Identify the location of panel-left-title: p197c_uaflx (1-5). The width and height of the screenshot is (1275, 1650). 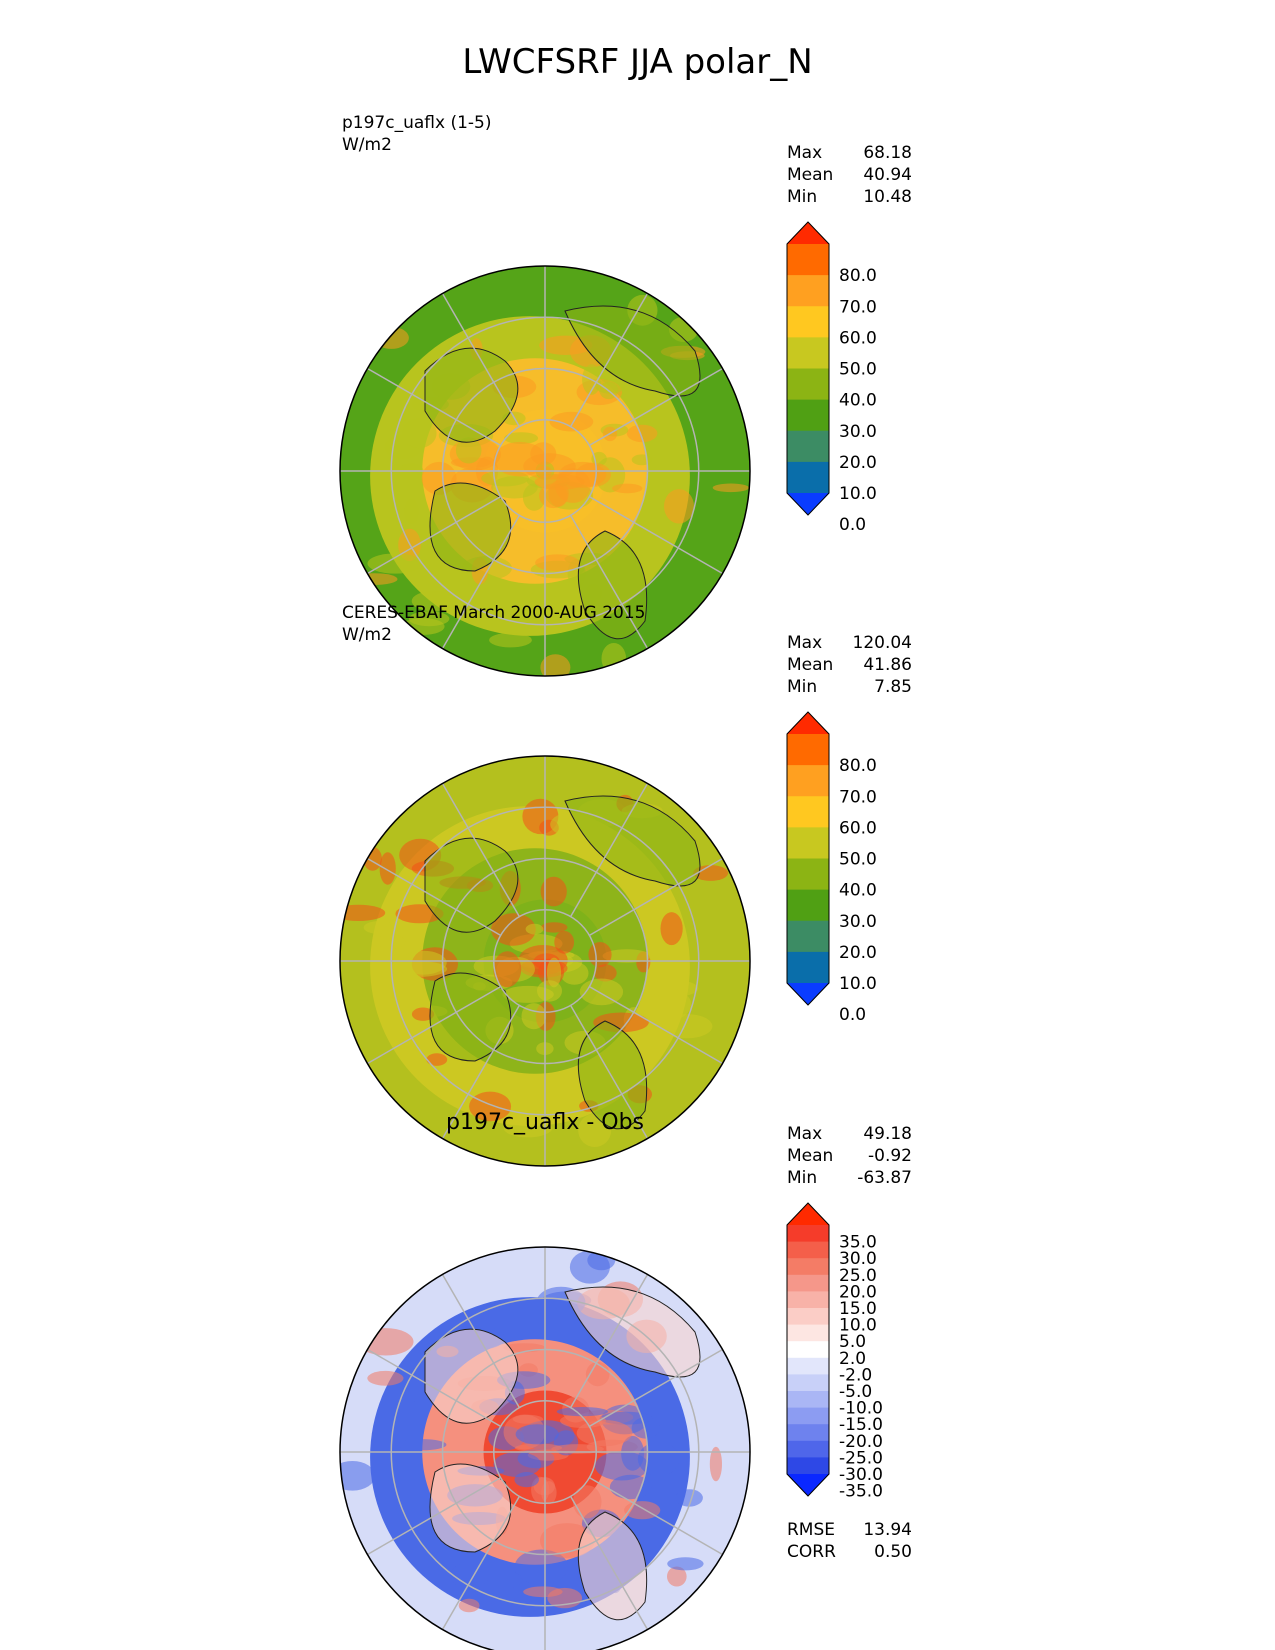
(417, 123).